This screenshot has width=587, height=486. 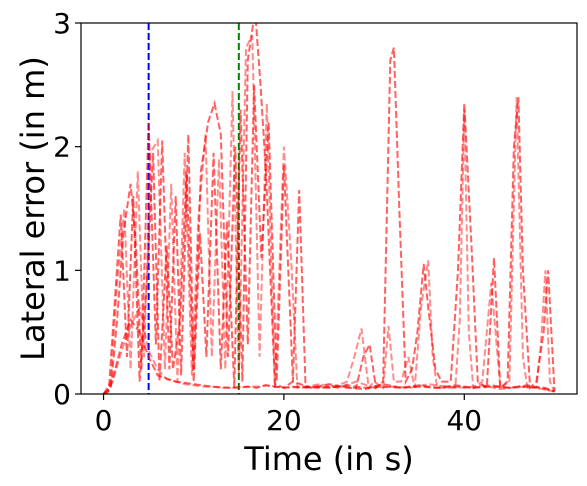 I want to click on x-axis-label: Time (in s), so click(x=328, y=459).